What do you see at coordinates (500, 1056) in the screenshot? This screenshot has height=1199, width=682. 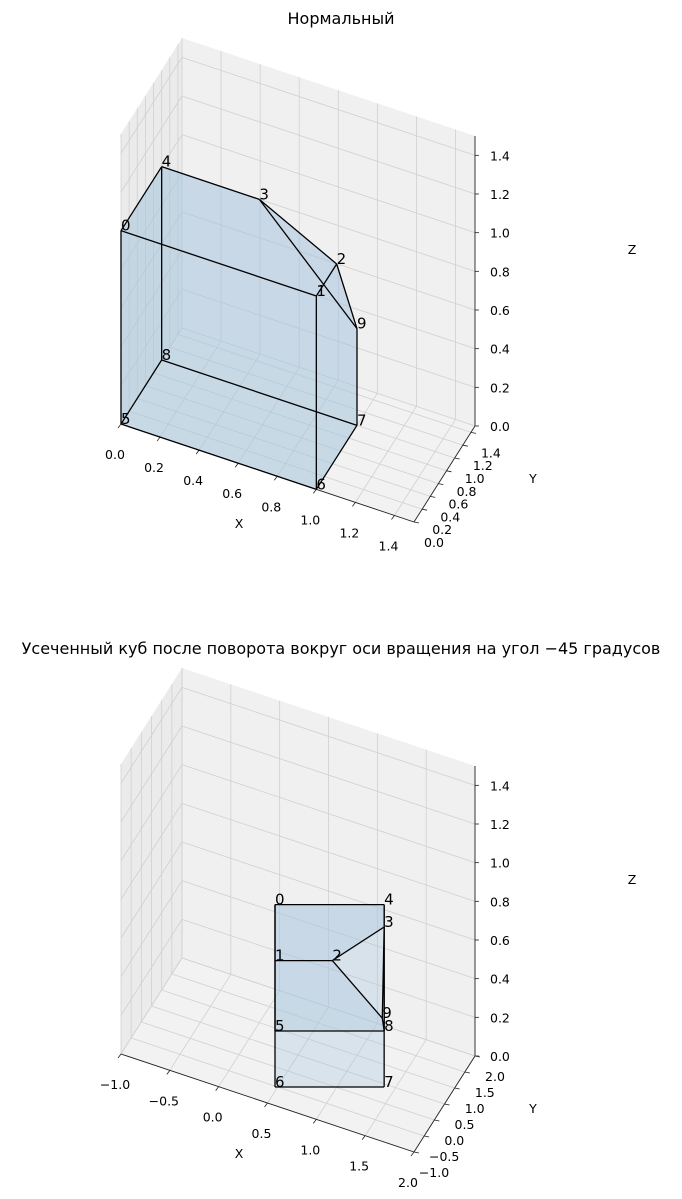 I see `z-tick-label: 0.0` at bounding box center [500, 1056].